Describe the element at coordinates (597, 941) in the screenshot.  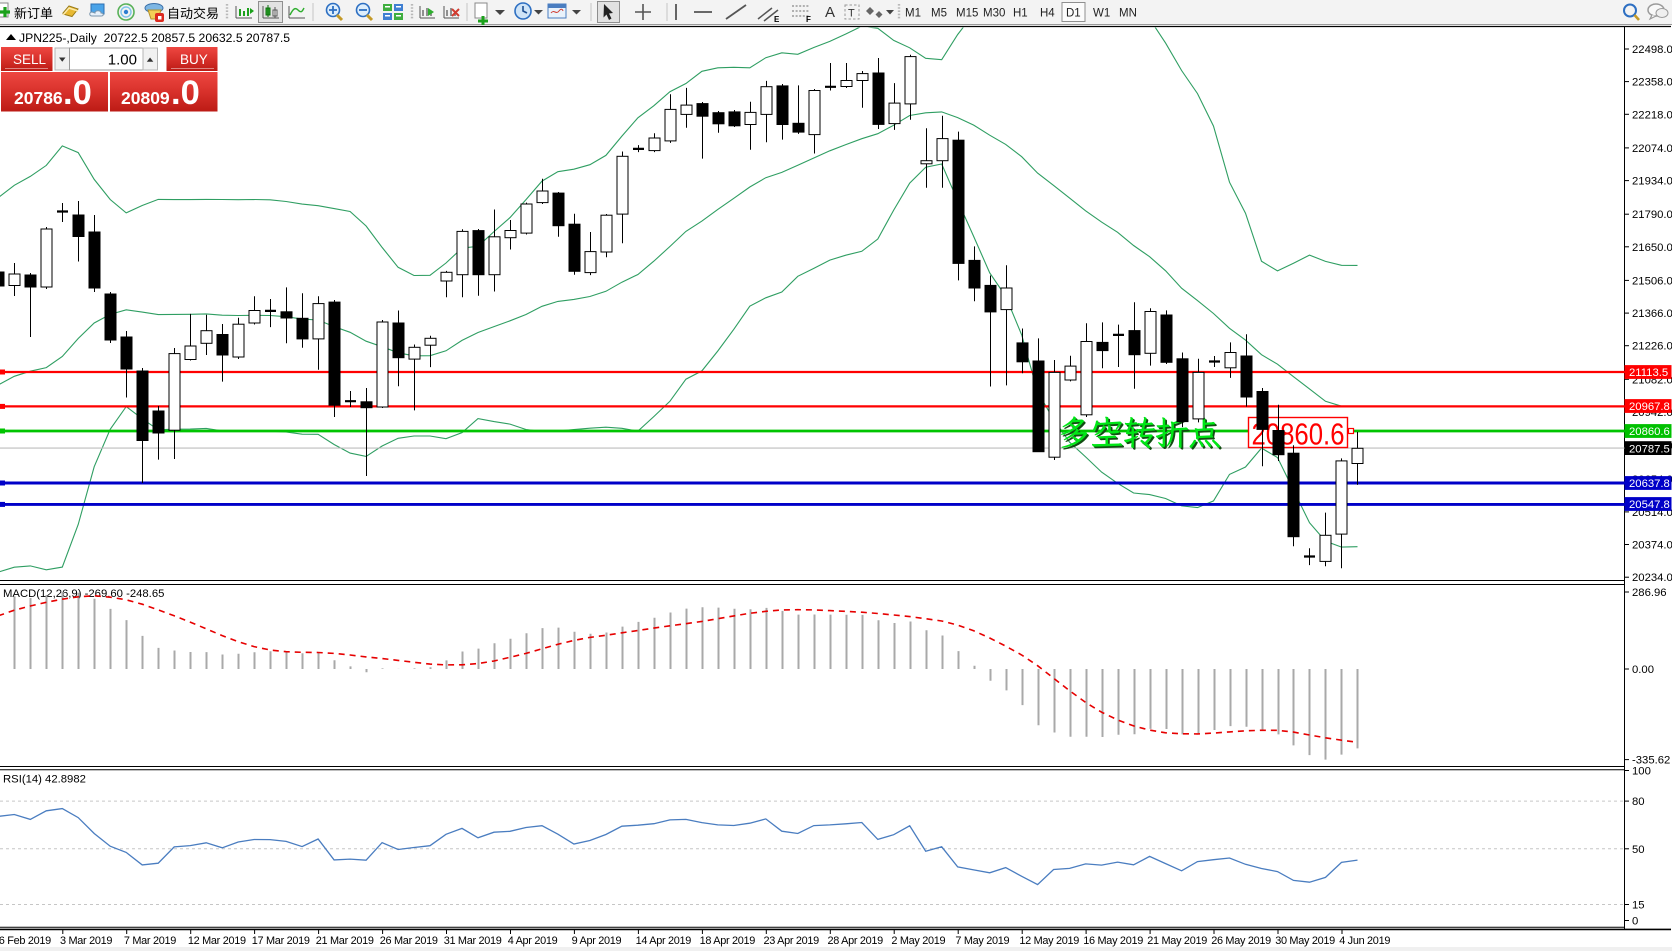
I see `svg-text: 9 Apr 2019` at that location.